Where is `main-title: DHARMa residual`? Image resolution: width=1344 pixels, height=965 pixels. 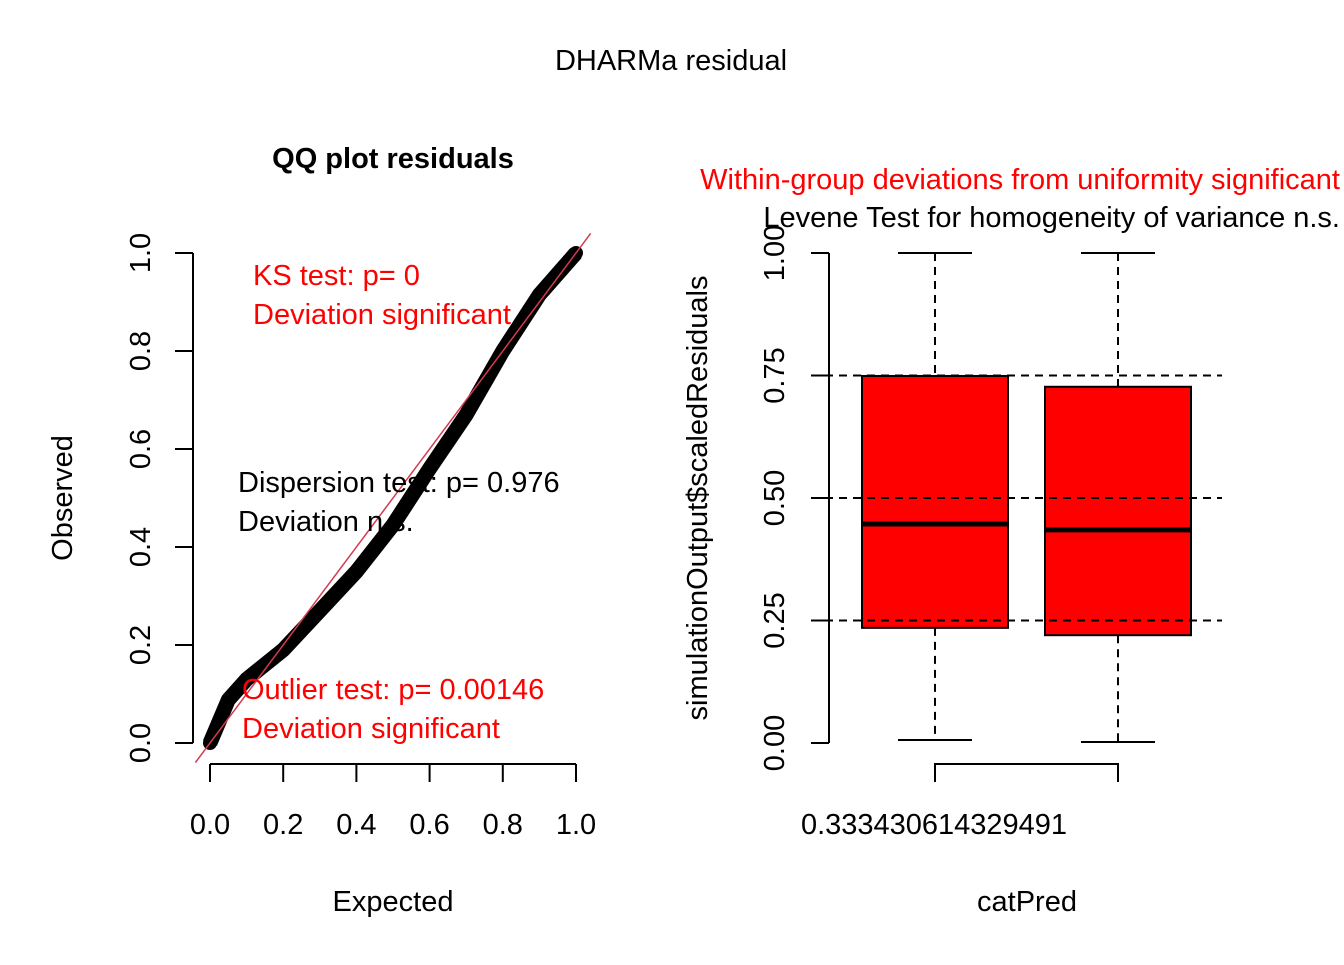
main-title: DHARMa residual is located at coordinates (671, 61).